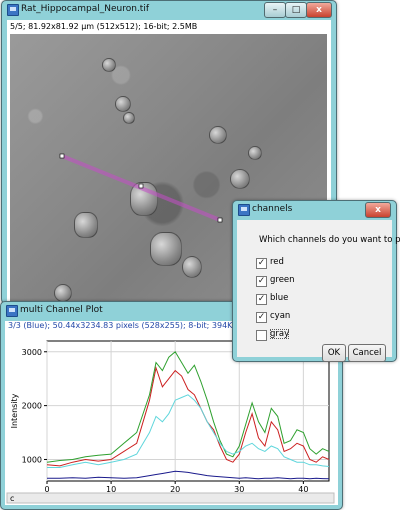 The width and height of the screenshot is (400, 510). I want to click on x-tick-label: 30, so click(239, 489).